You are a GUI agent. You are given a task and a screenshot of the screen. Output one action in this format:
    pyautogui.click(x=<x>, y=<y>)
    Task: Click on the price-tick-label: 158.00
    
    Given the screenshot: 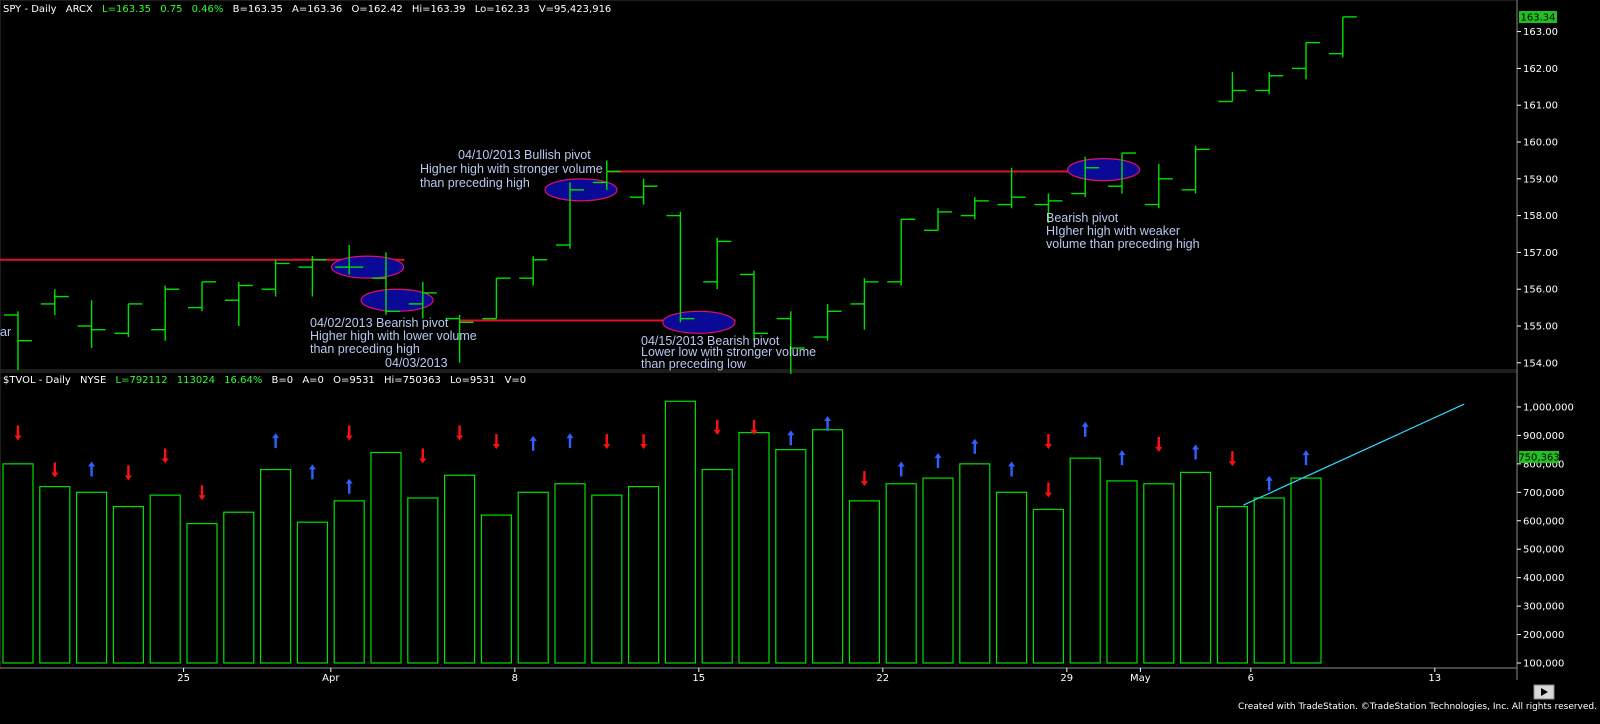 What is the action you would take?
    pyautogui.click(x=1540, y=216)
    